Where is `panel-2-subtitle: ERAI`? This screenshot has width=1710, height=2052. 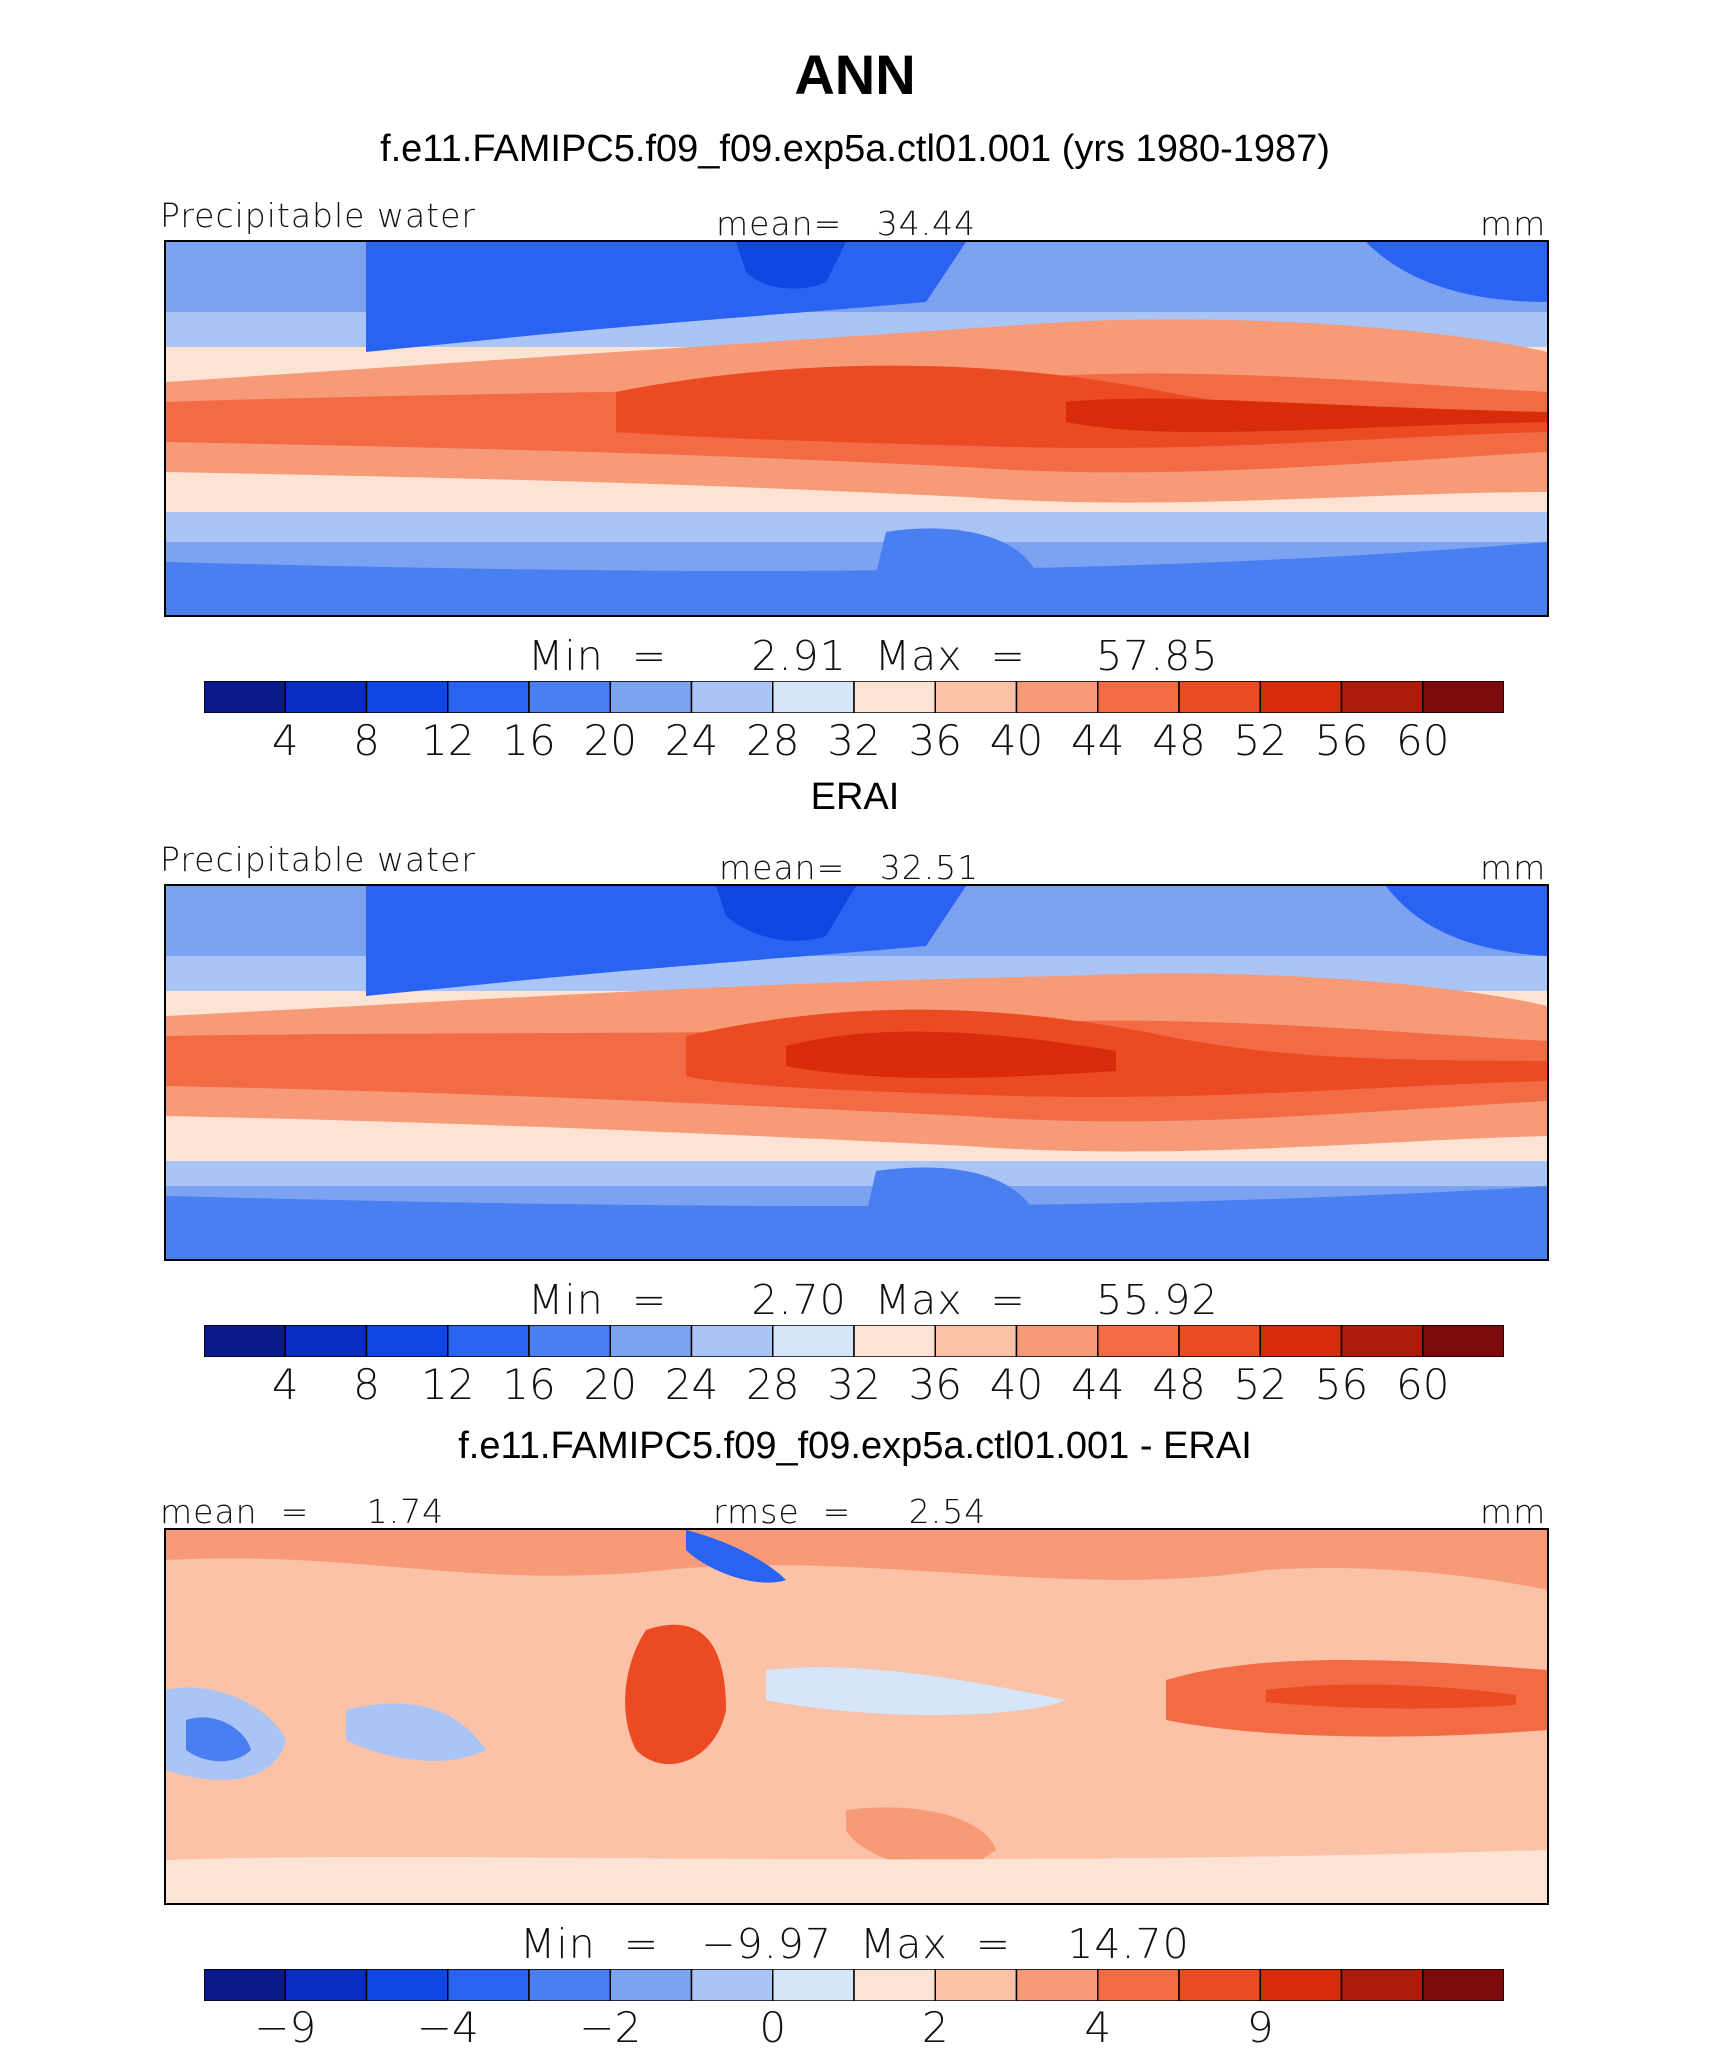
panel-2-subtitle: ERAI is located at coordinates (855, 797).